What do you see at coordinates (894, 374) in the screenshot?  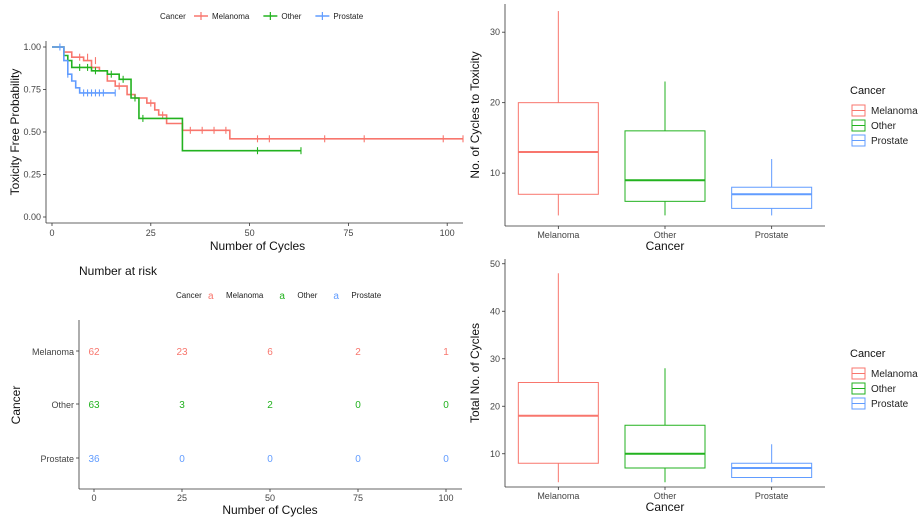 I see `box-total-cycles-legend-label-melanoma: Melanoma` at bounding box center [894, 374].